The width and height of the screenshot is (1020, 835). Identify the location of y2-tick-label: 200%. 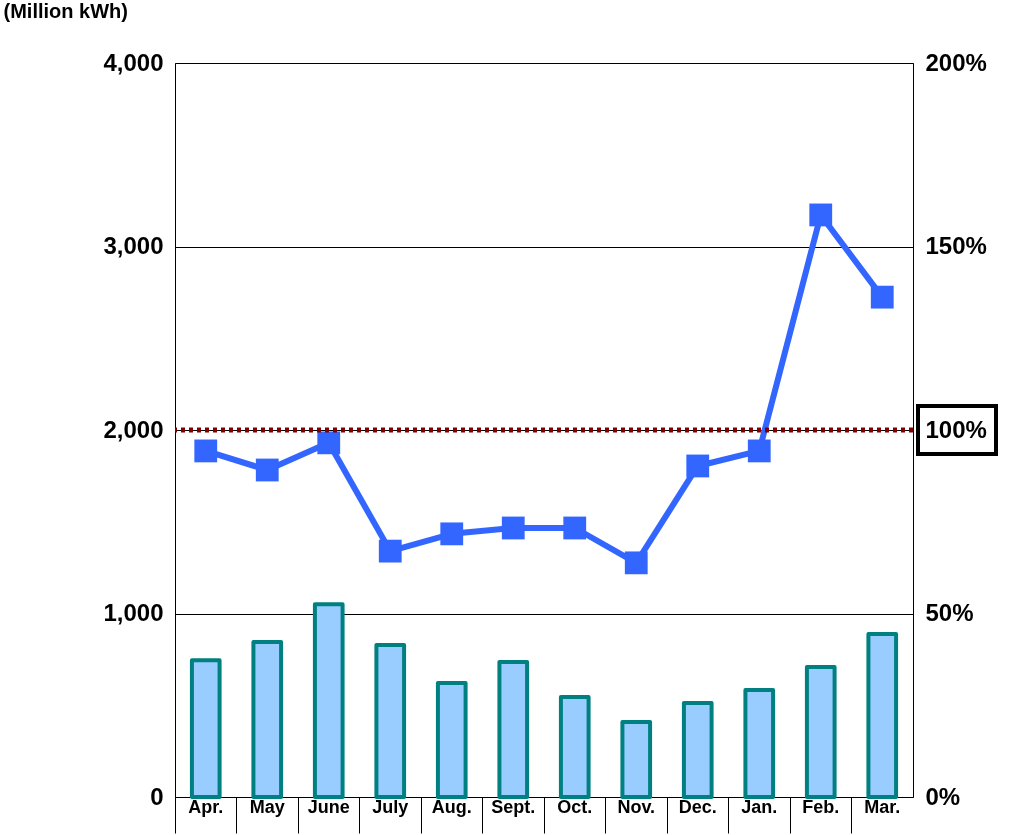
(956, 62).